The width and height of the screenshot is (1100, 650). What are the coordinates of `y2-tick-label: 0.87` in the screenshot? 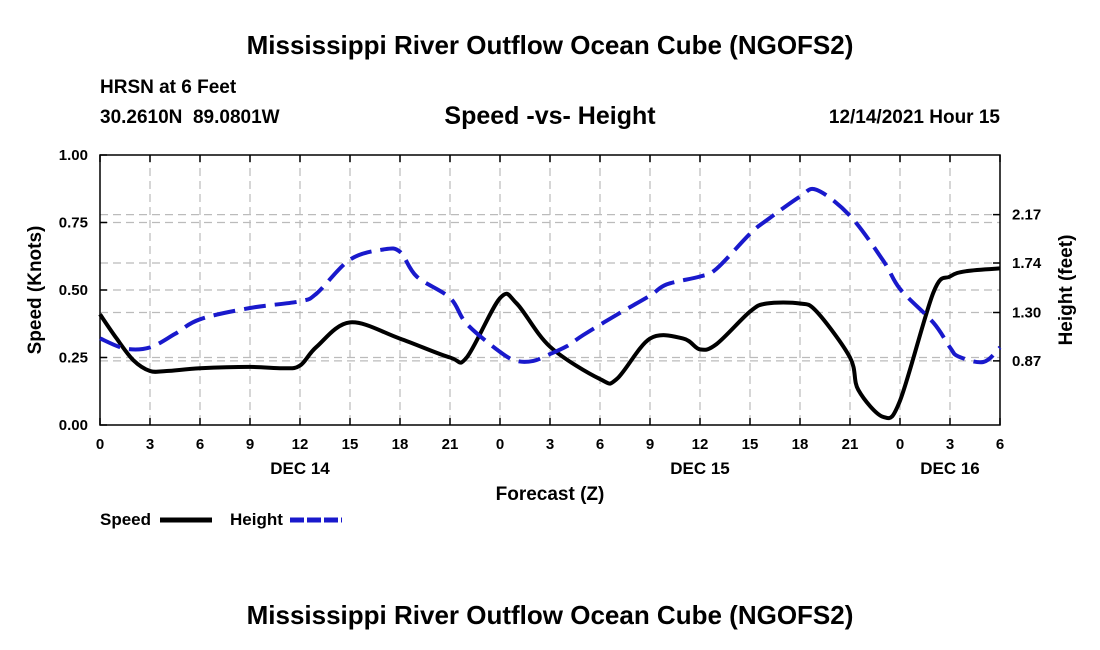 It's located at (1026, 361).